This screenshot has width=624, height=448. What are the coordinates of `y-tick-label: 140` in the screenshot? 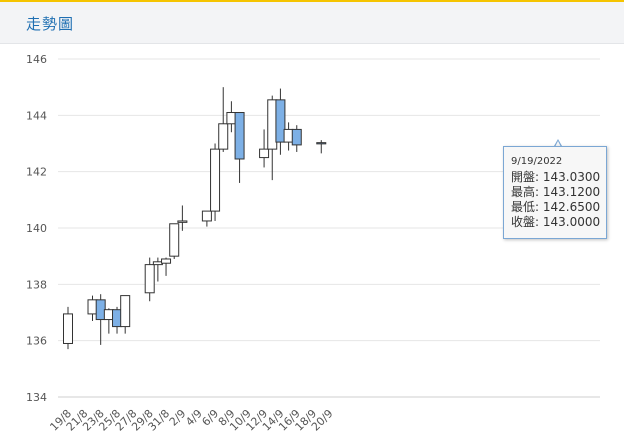 It's located at (36, 228).